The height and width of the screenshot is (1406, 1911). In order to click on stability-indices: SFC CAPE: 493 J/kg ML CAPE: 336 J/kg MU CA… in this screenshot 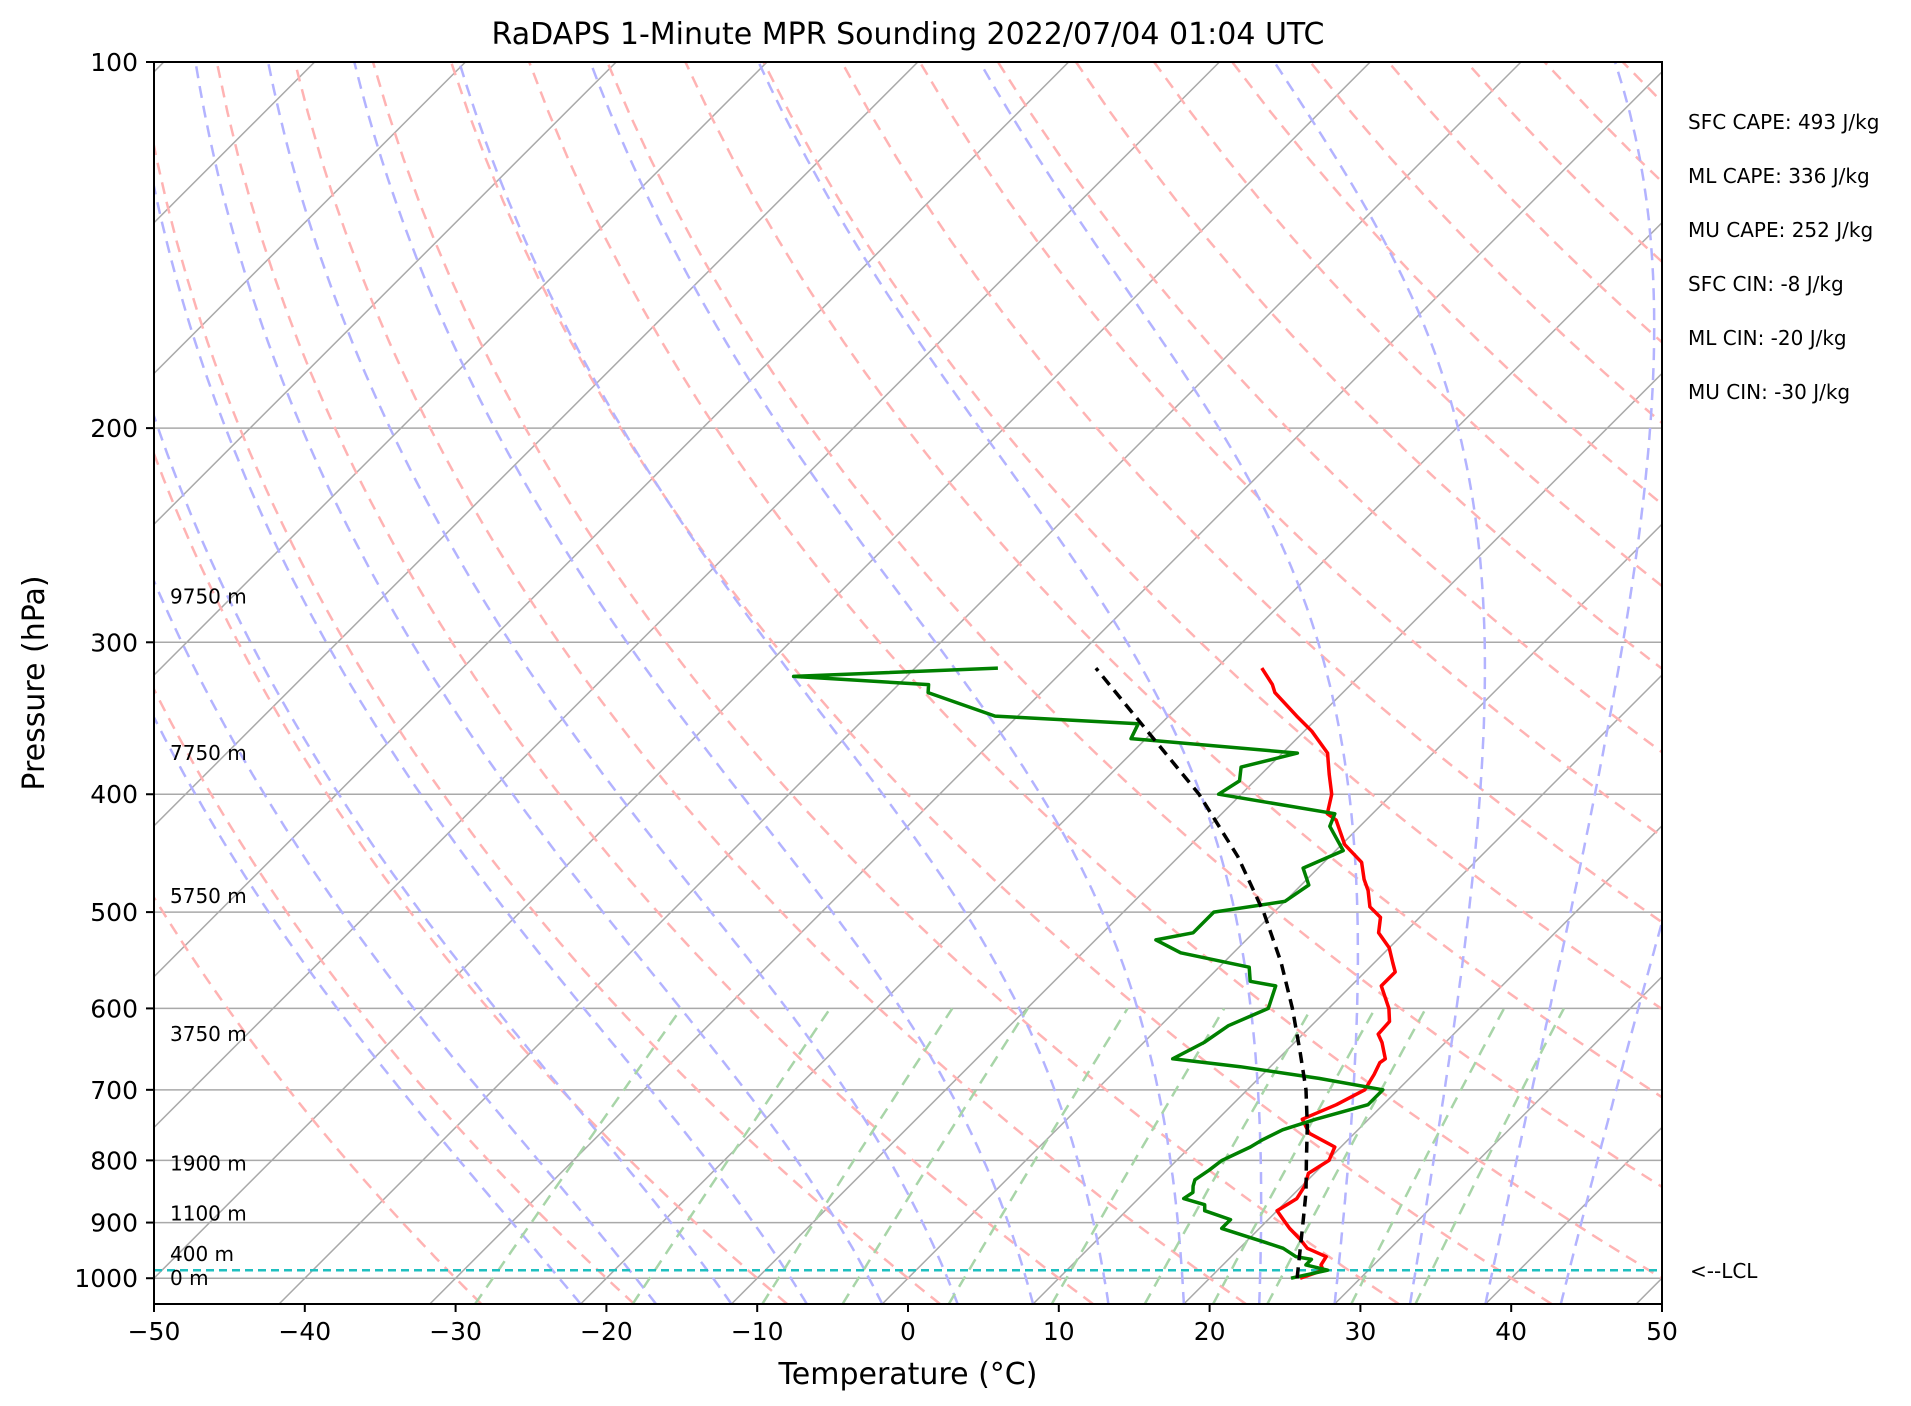, I will do `click(1783, 257)`.